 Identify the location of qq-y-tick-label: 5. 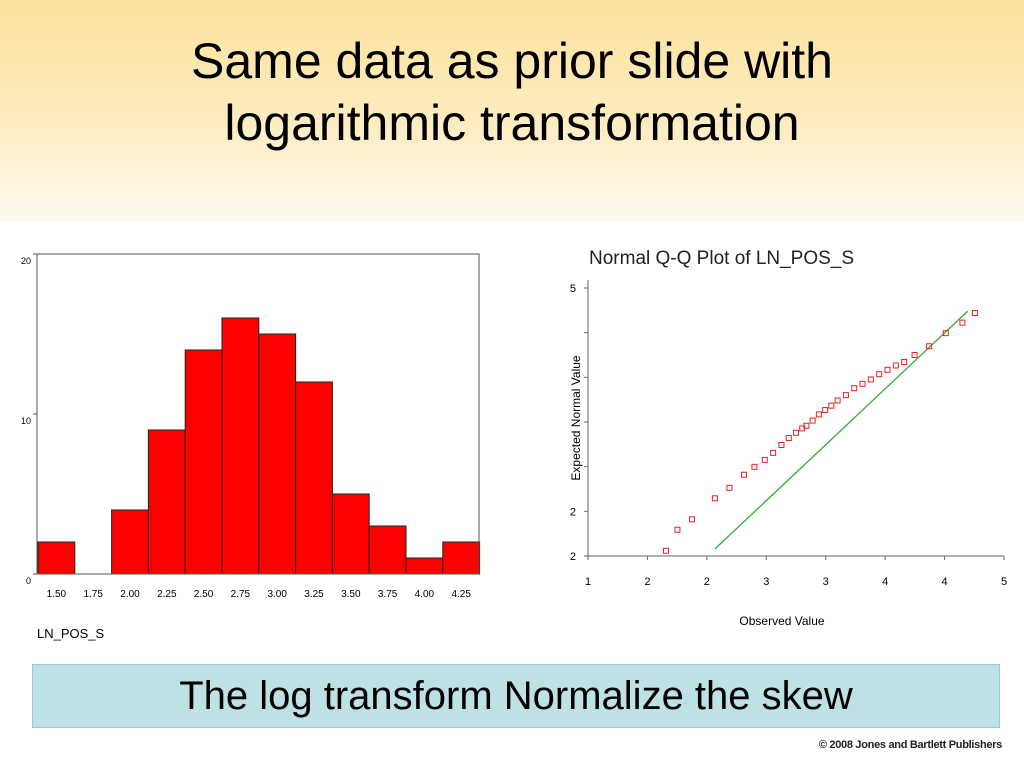
(573, 289).